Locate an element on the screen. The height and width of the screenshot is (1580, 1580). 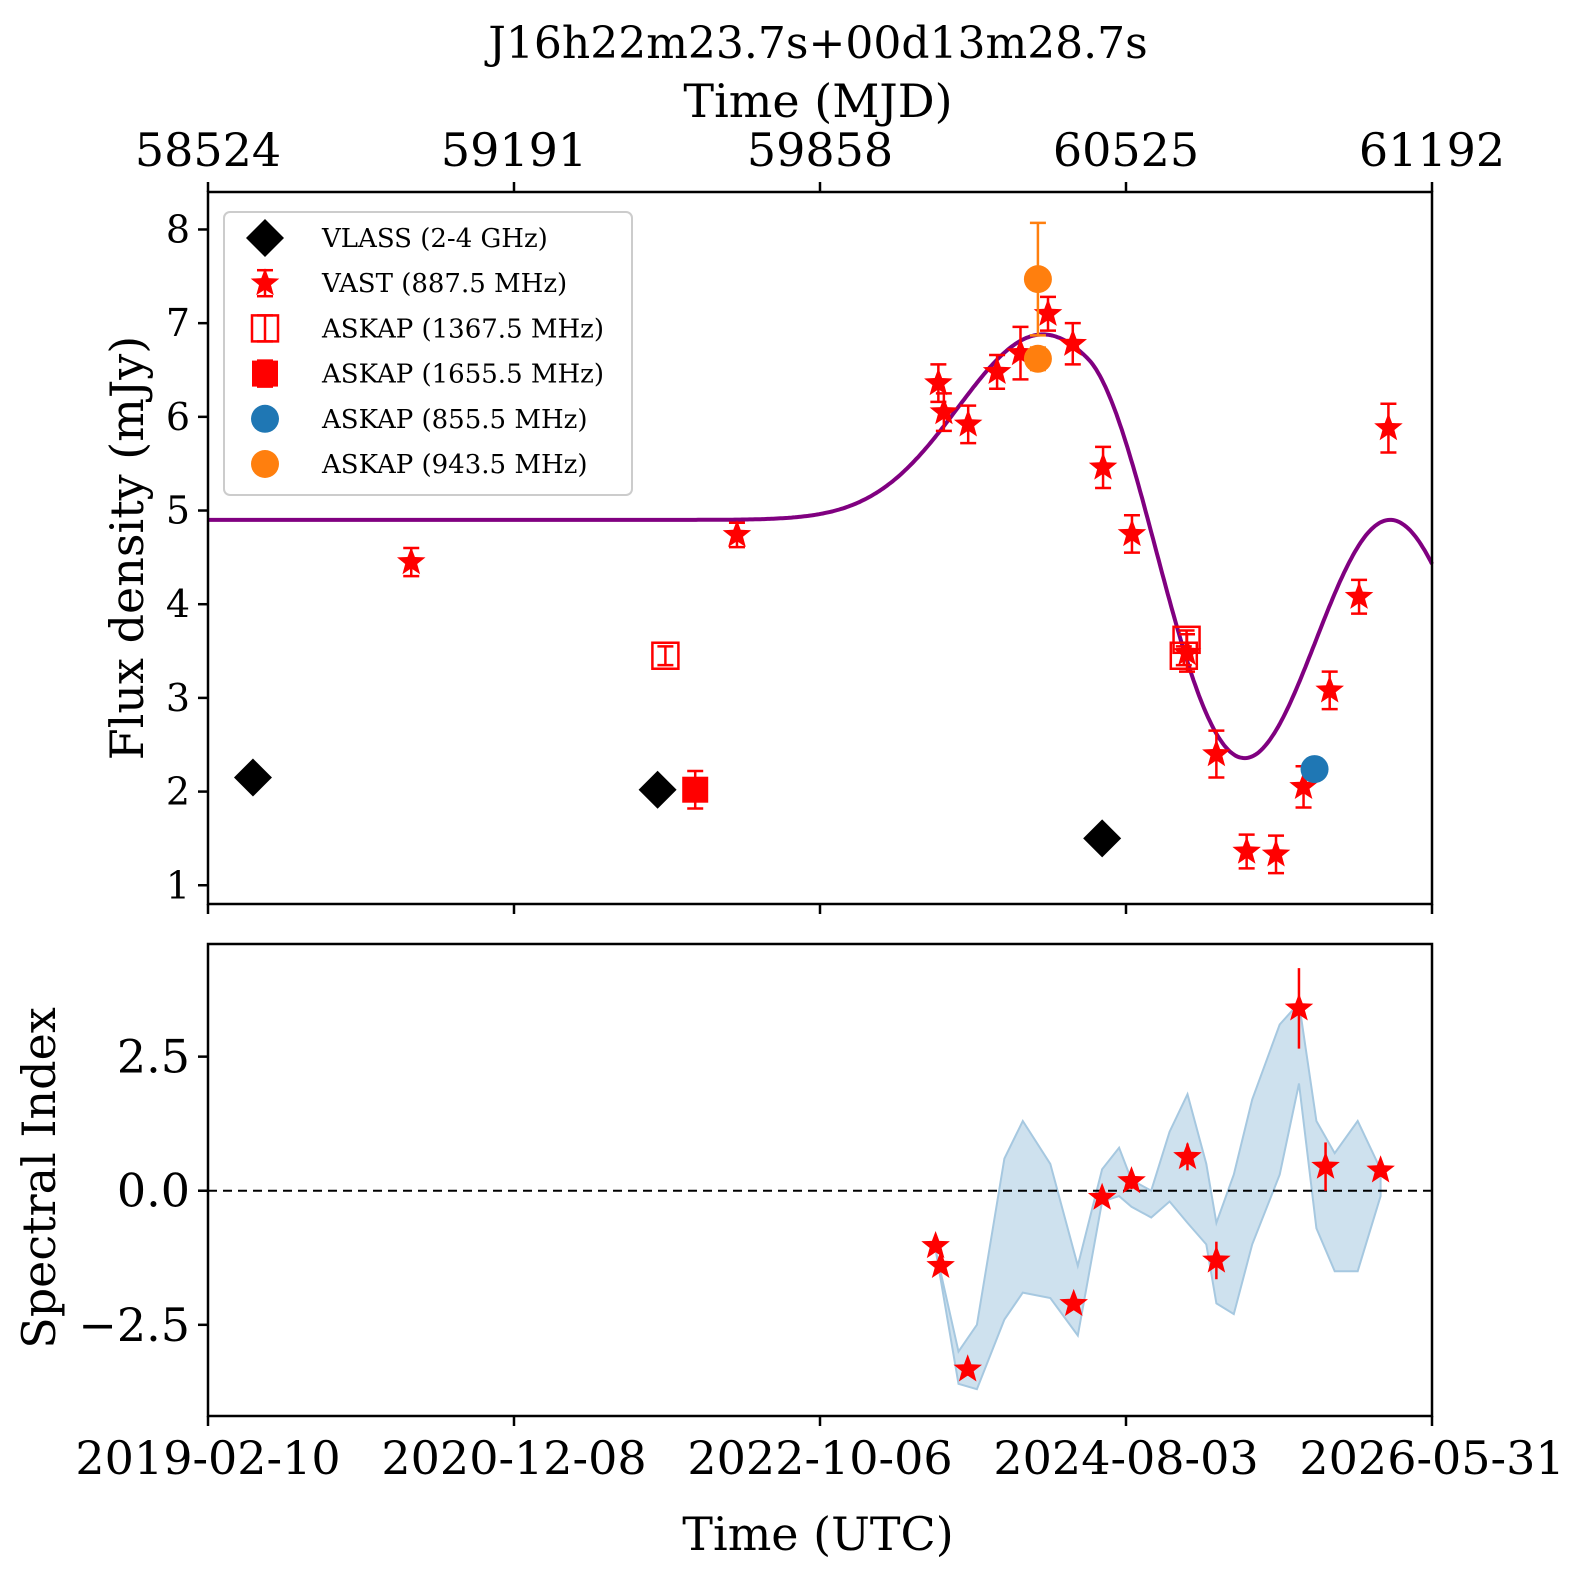
flux-ytick-label: 5 is located at coordinates (178, 511).